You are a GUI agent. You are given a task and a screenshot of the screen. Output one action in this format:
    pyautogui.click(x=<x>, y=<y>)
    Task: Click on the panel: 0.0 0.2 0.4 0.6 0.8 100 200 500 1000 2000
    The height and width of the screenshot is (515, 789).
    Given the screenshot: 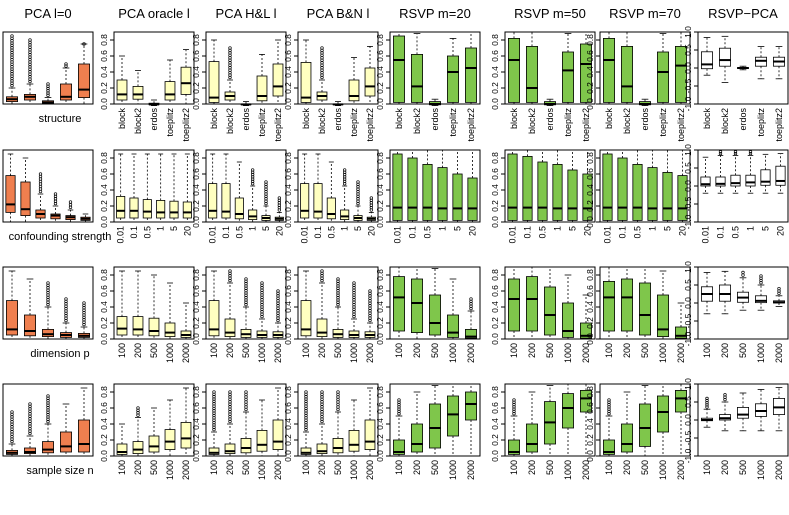 What is the action you would take?
    pyautogui.click(x=331, y=431)
    